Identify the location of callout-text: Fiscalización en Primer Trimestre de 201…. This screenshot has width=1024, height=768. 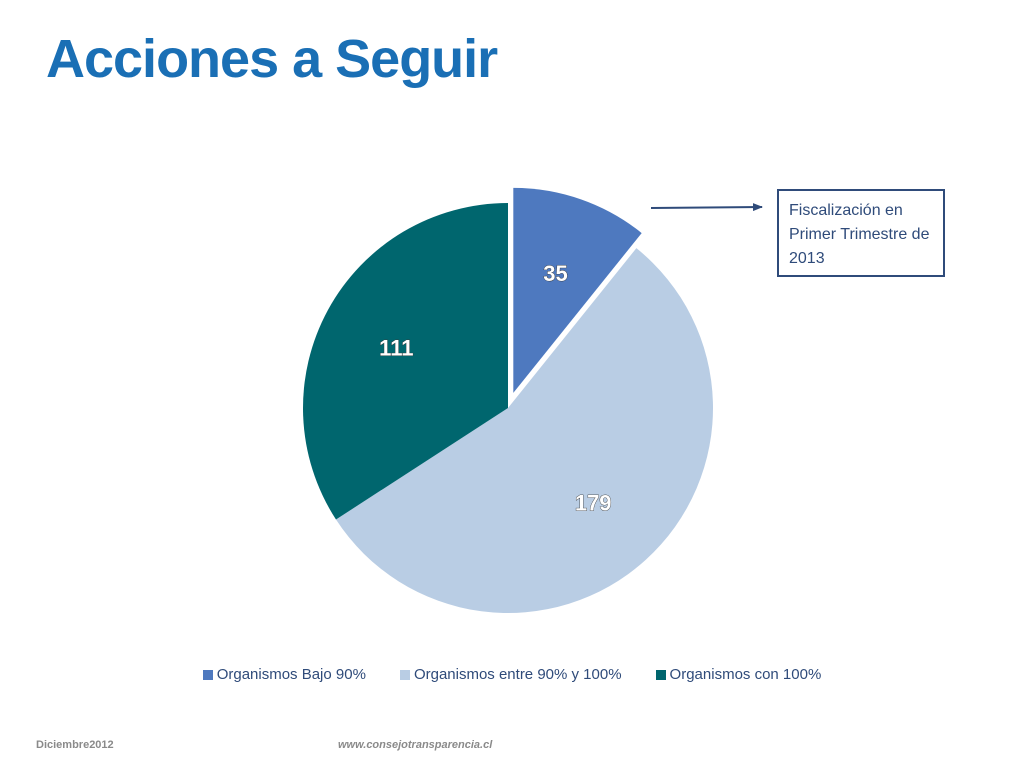
(859, 234).